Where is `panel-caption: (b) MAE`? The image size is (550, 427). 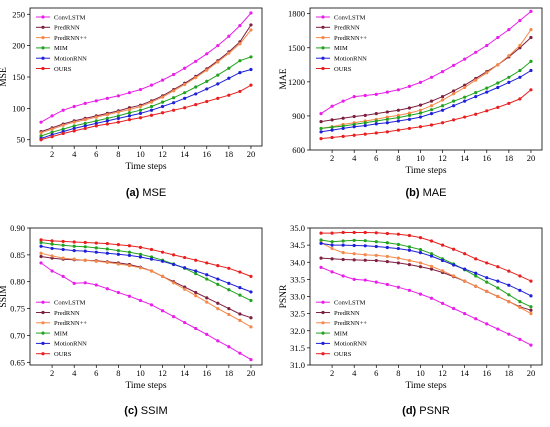
panel-caption: (b) MAE is located at coordinates (426, 193).